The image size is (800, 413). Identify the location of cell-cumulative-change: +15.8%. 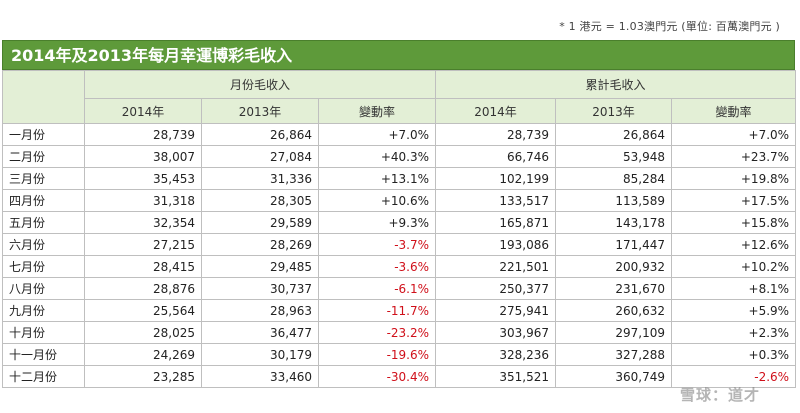
(734, 222).